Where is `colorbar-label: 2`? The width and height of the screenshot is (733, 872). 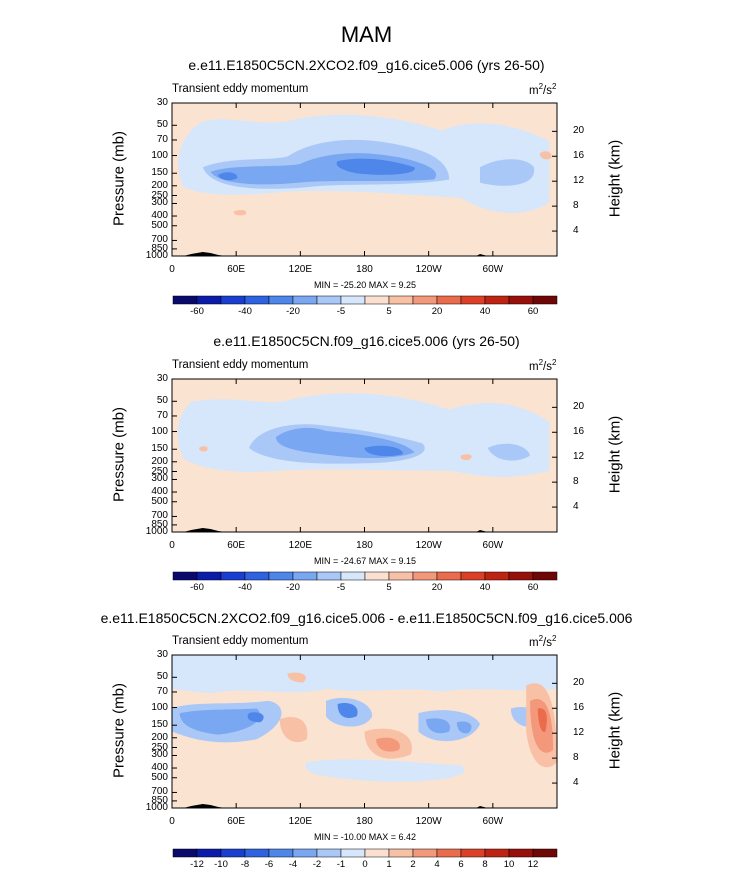 colorbar-label: 2 is located at coordinates (413, 864).